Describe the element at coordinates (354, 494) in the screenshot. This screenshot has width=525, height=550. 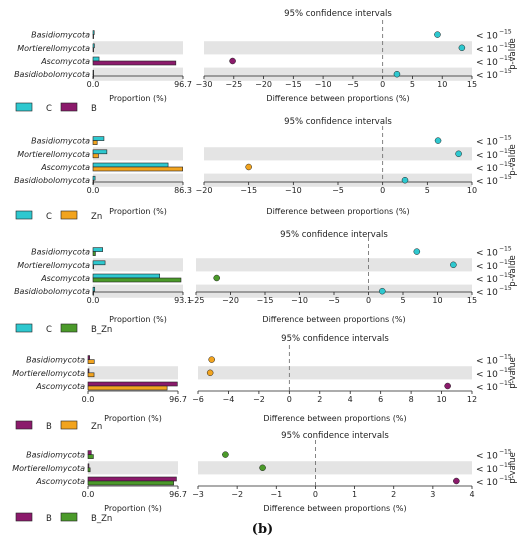
I see `diff-tick-label: 1` at that location.